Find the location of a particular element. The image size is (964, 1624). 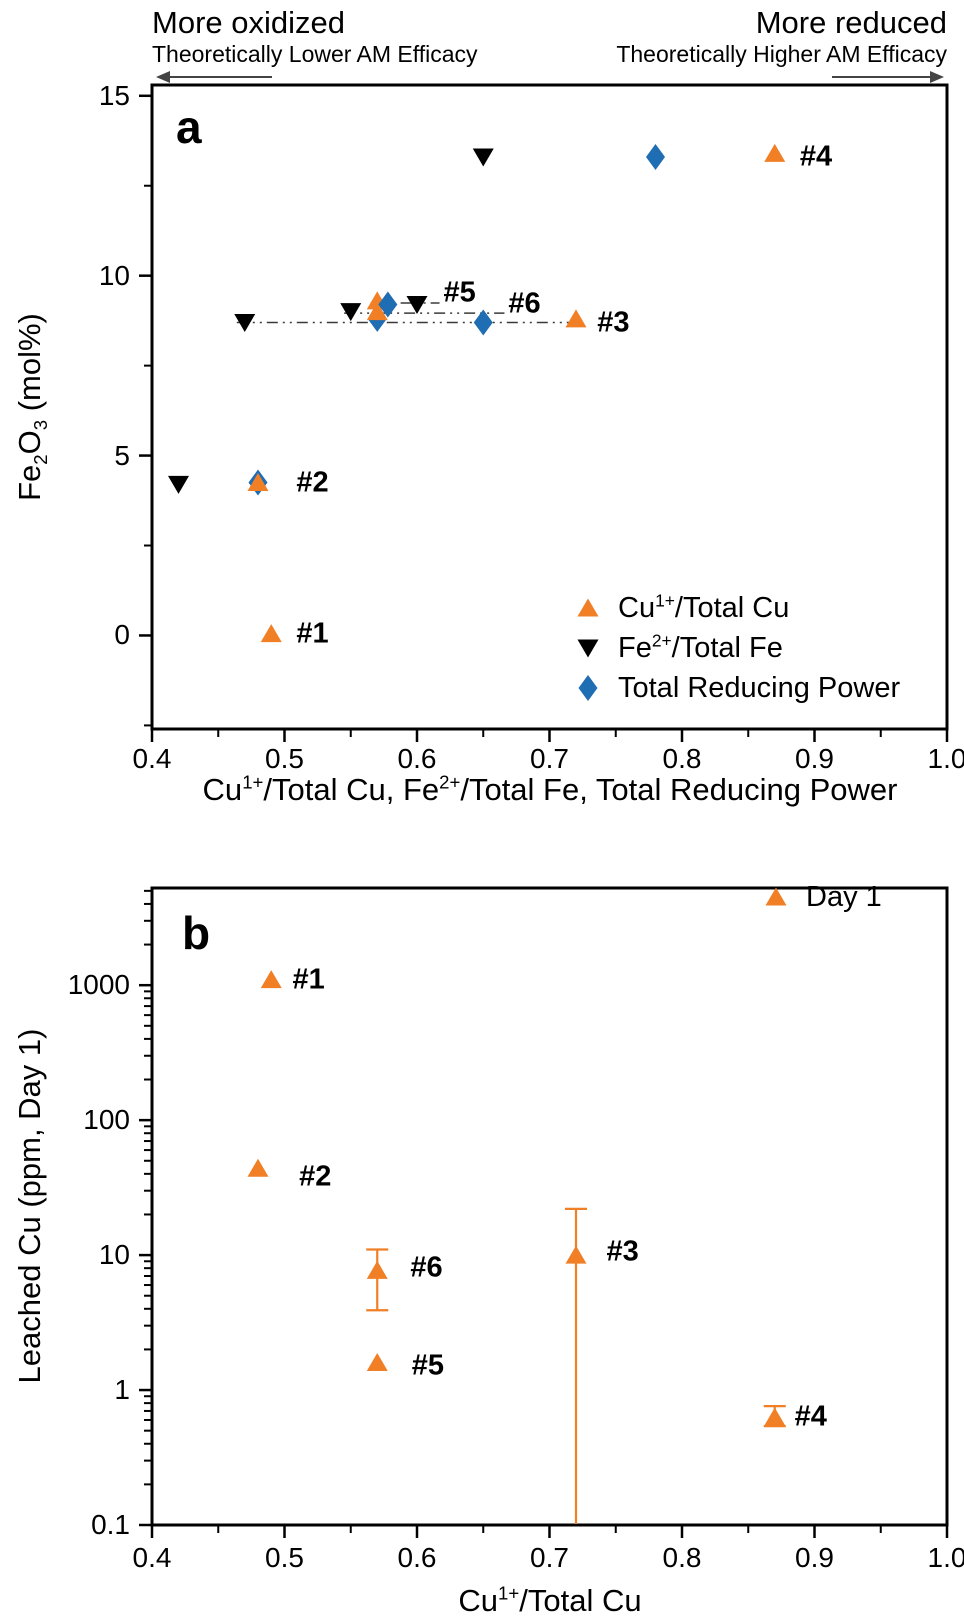

panel-a-label: a is located at coordinates (189, 127).